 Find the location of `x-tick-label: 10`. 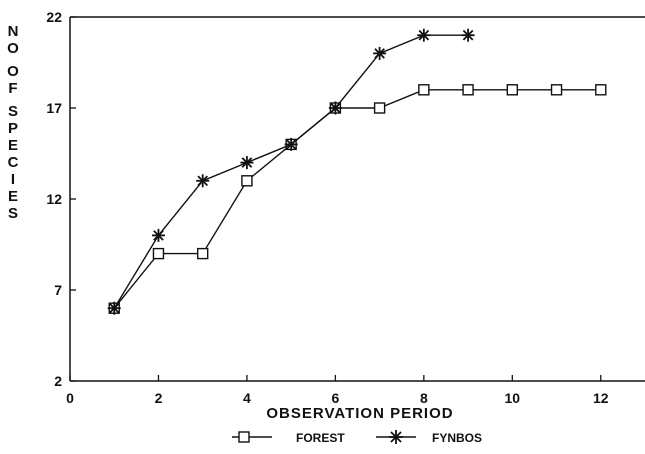

x-tick-label: 10 is located at coordinates (513, 398).